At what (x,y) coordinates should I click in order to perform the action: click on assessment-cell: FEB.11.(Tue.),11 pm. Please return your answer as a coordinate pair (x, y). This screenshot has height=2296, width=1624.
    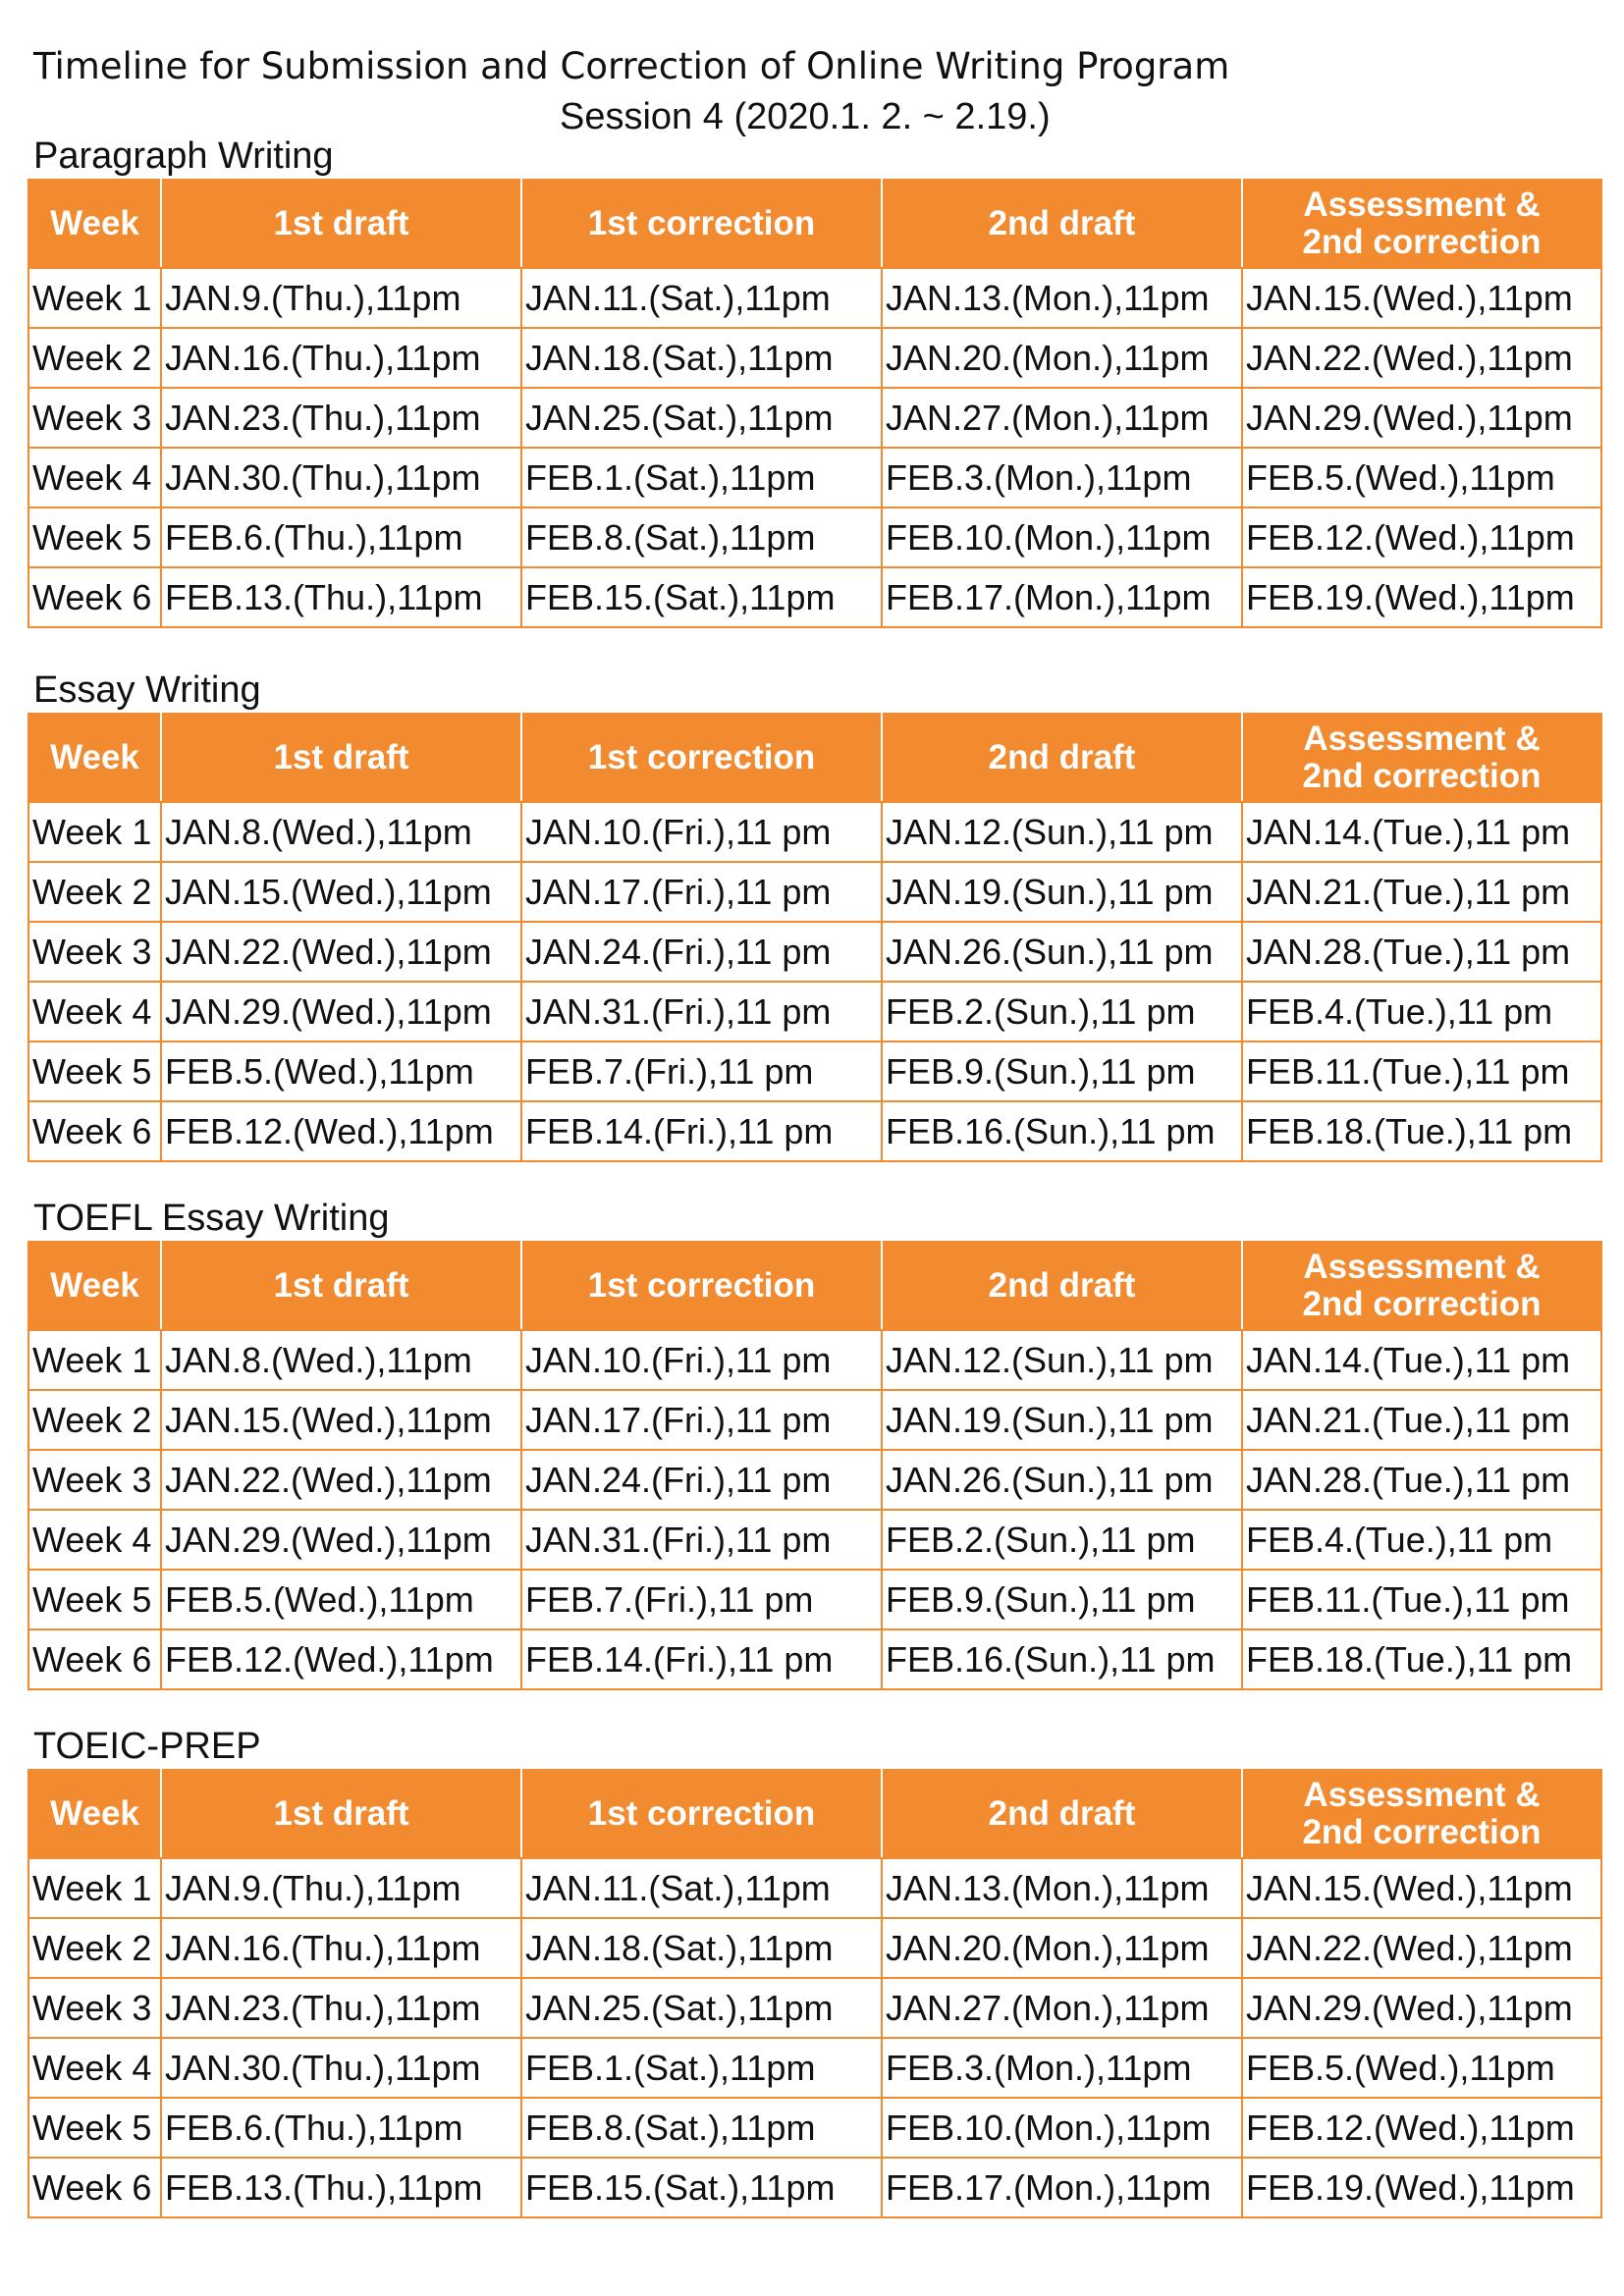
    Looking at the image, I should click on (1421, 1600).